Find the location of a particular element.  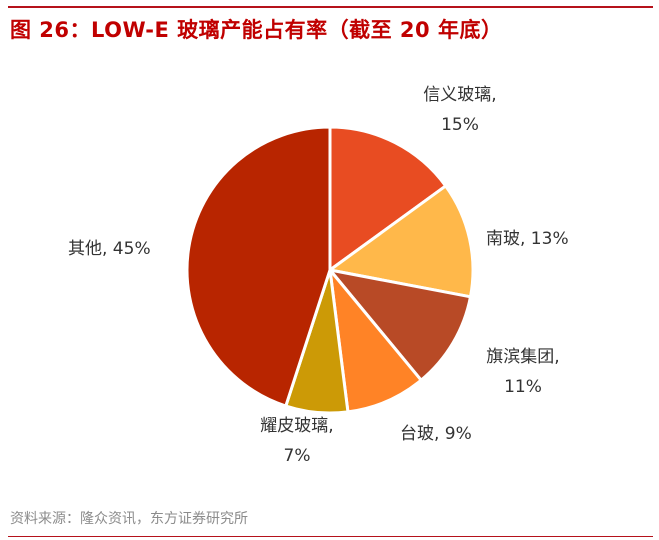

label-taibo: 台玻, 9% is located at coordinates (436, 434).